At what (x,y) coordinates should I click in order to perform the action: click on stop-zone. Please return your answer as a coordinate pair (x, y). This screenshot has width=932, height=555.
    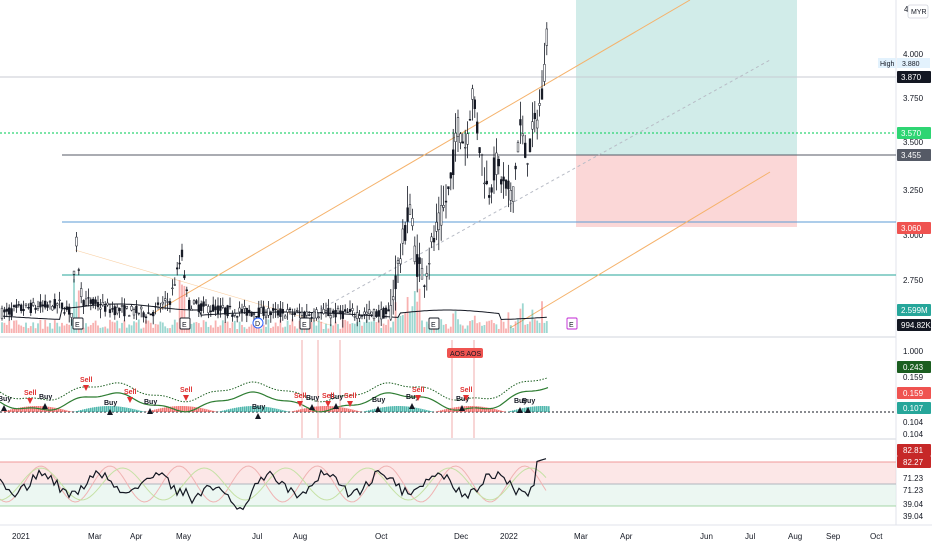
    Looking at the image, I should click on (686, 191).